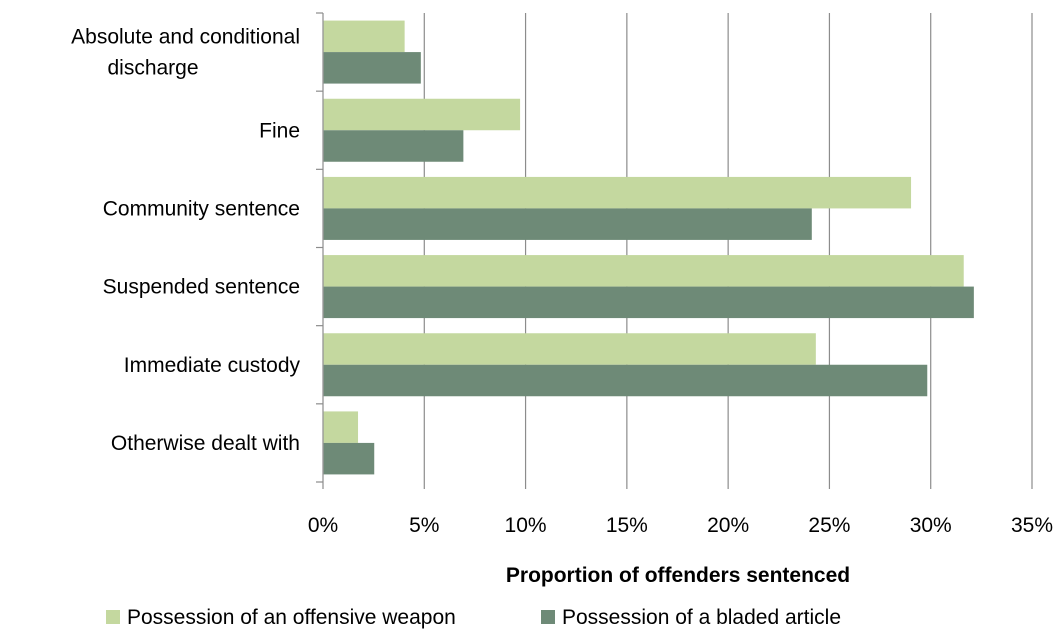 The image size is (1057, 636). What do you see at coordinates (205, 443) in the screenshot?
I see `category-label: Otherwise dealt with` at bounding box center [205, 443].